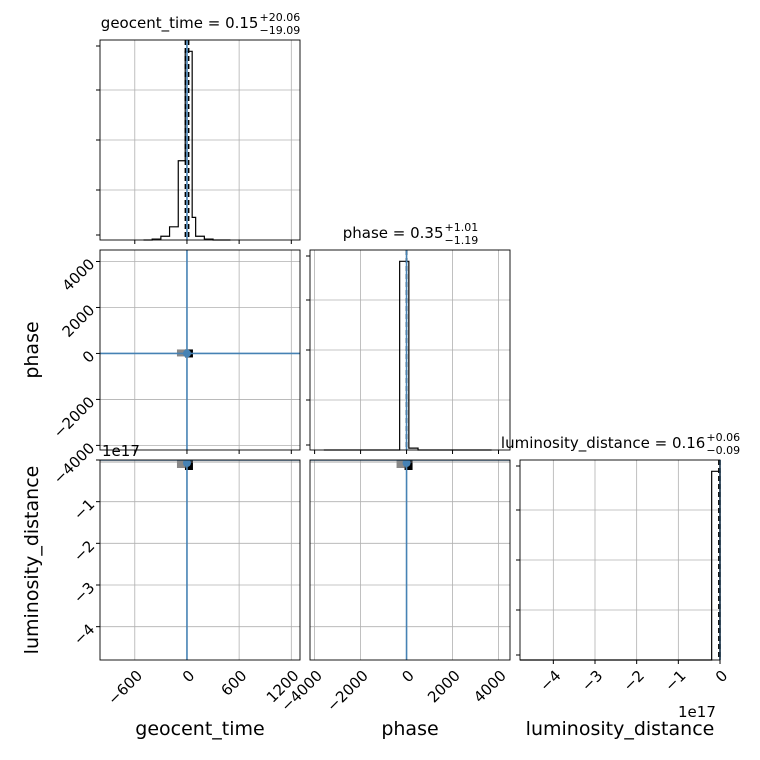  I want to click on y-tick-label-group: −4000, so click(74, 463).